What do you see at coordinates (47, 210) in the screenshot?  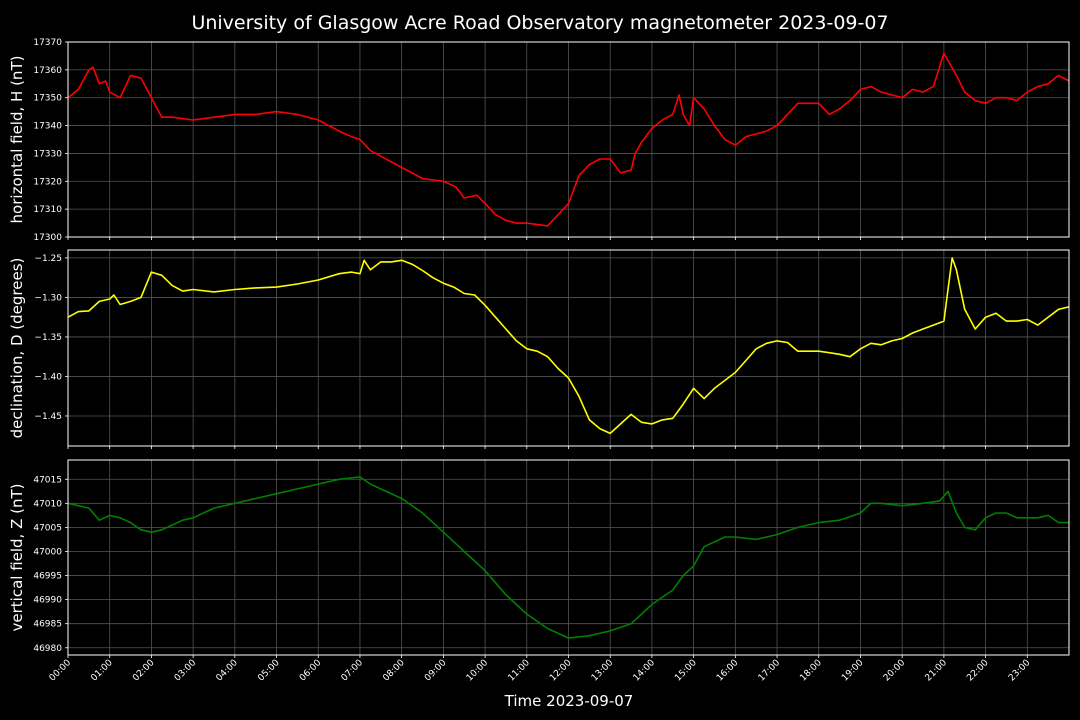 I see `y-tick-label: 17310` at bounding box center [47, 210].